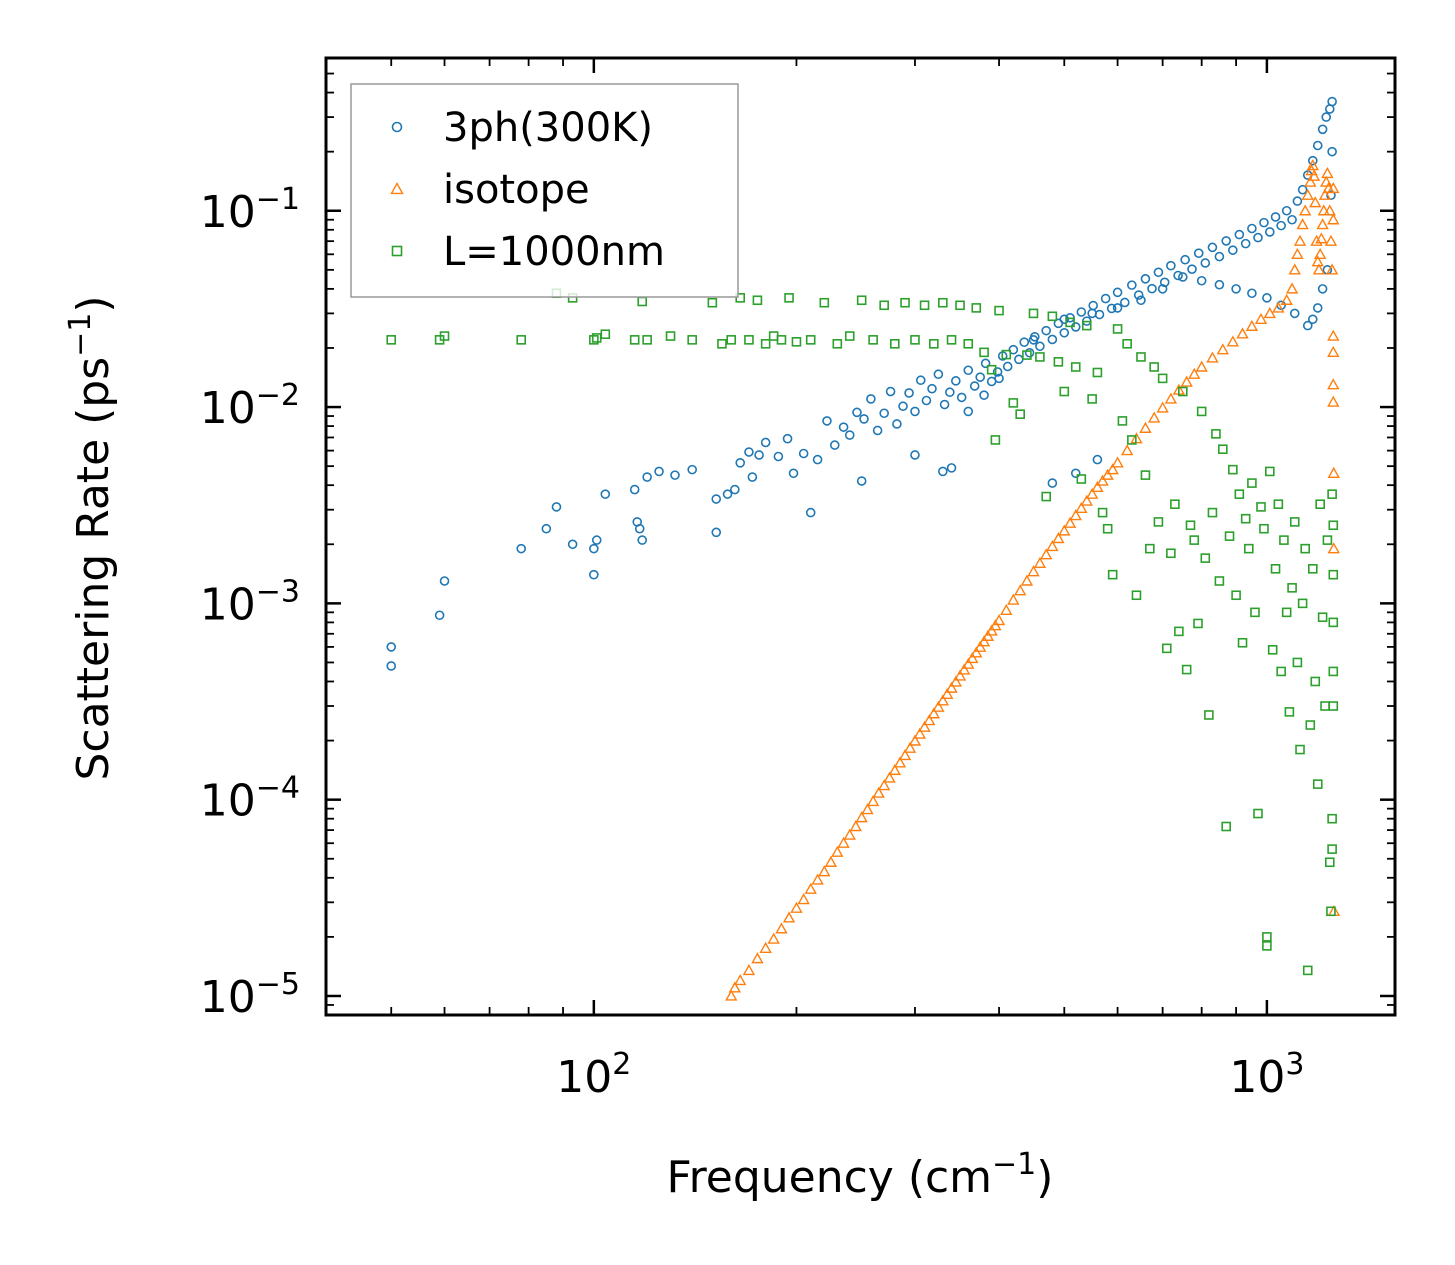  Describe the element at coordinates (250, 602) in the screenshot. I see `y-tick-label: 10−3` at that location.